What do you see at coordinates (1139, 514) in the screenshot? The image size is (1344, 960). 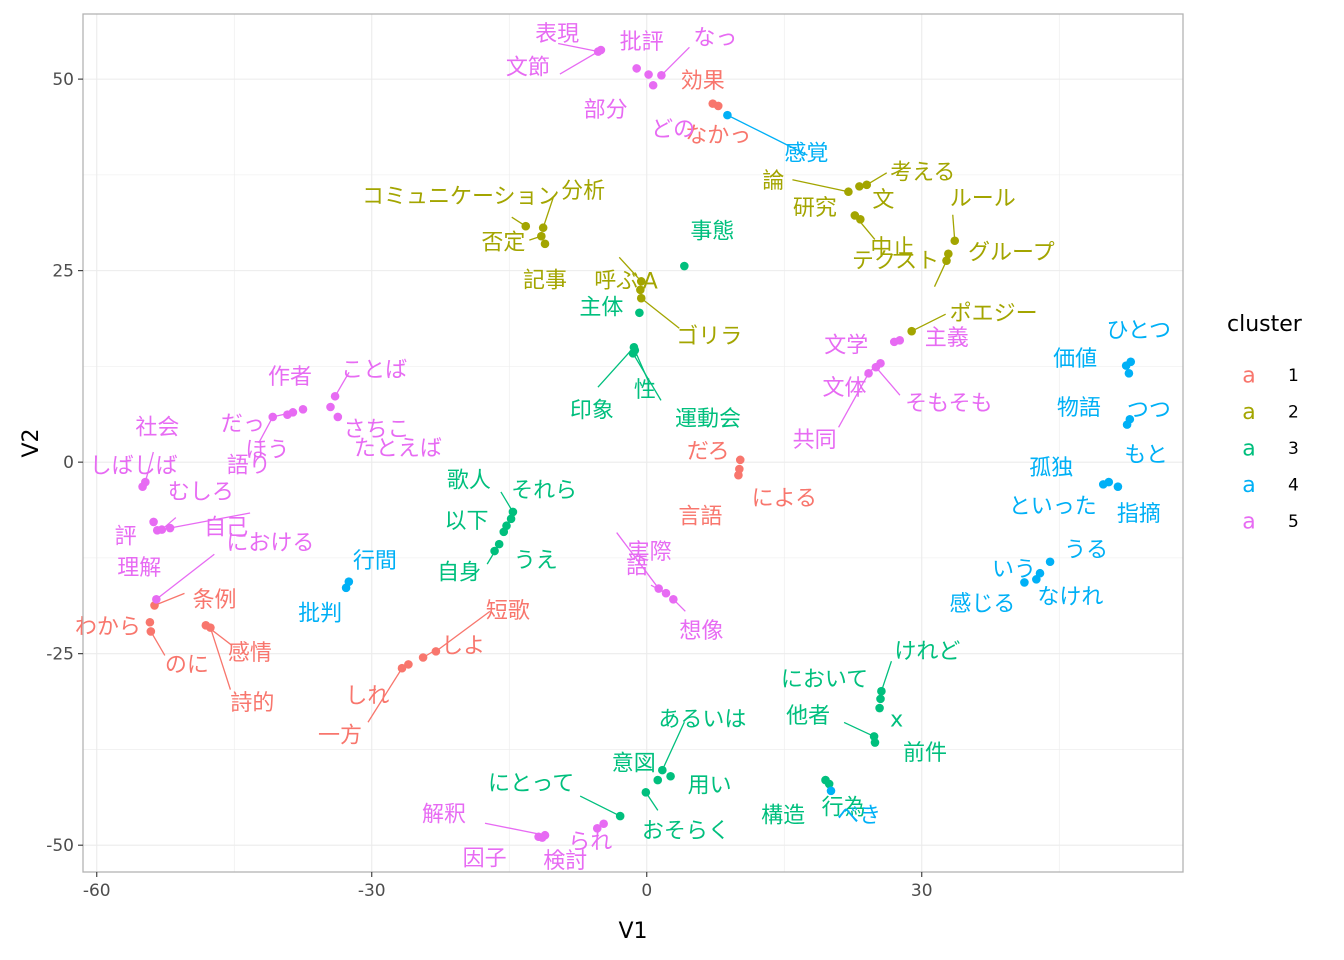 I see `point-label-cluster-4: 指摘` at bounding box center [1139, 514].